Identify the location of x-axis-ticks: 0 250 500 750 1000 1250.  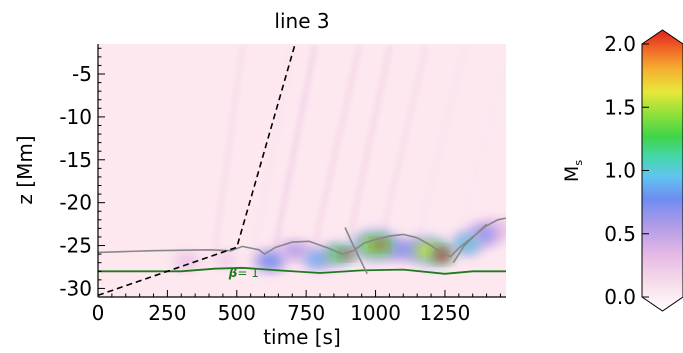
(296, 307).